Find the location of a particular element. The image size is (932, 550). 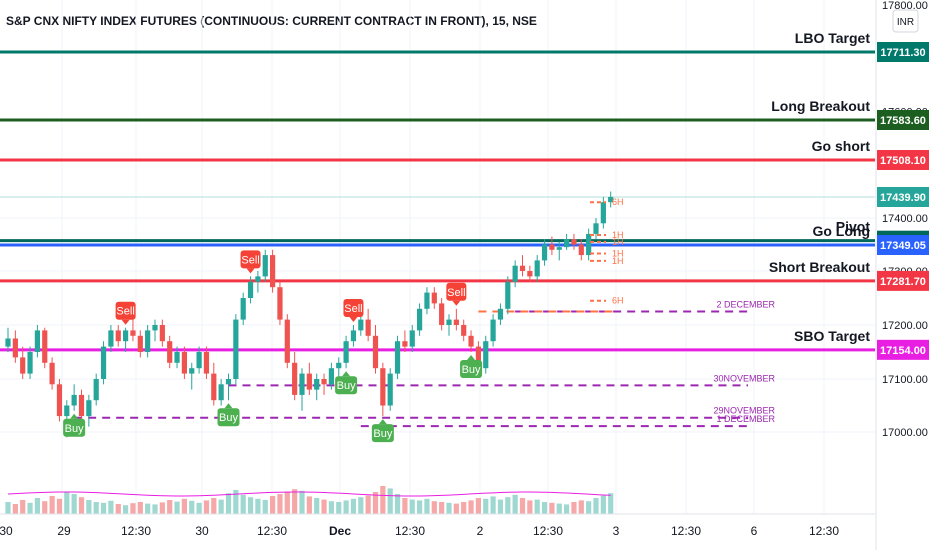

level-name-label: Long Breakout is located at coordinates (820, 106).